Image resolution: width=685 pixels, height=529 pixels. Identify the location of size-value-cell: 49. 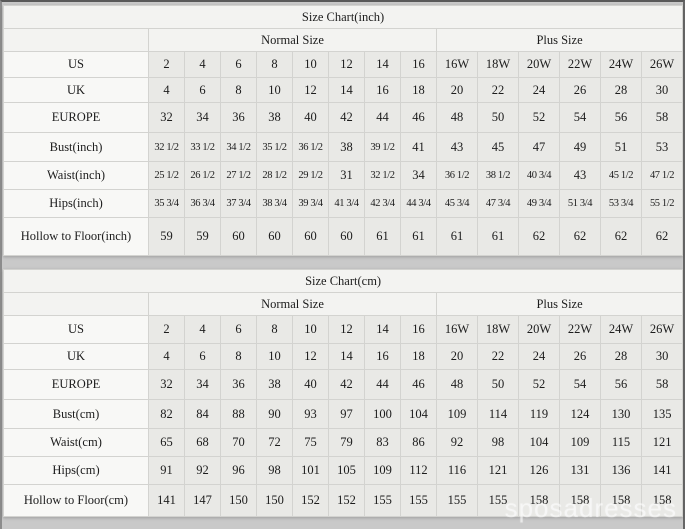
(580, 147).